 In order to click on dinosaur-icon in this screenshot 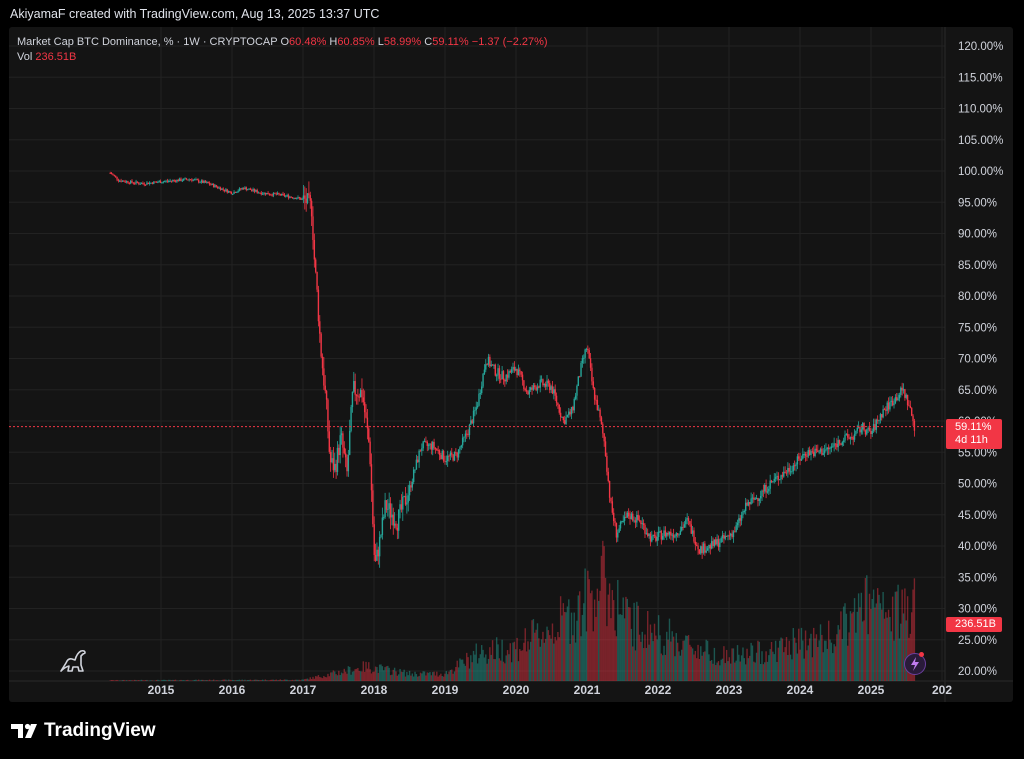, I will do `click(74, 662)`.